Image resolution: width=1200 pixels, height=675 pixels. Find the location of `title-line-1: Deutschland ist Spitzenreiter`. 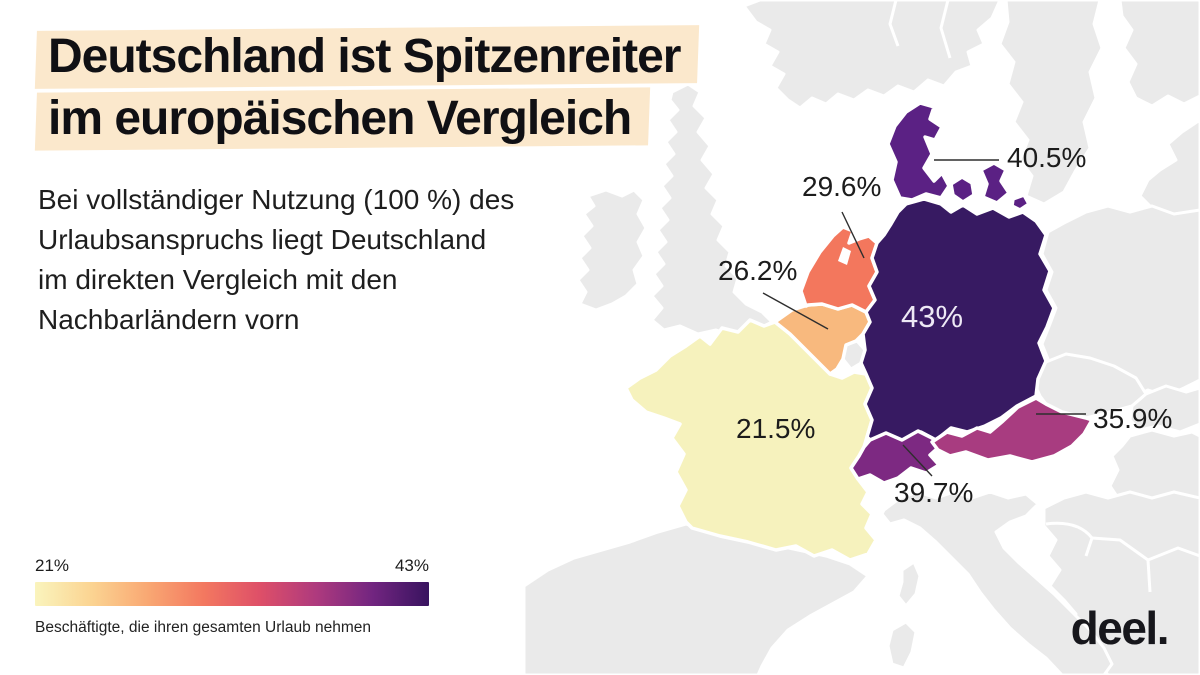

title-line-1: Deutschland ist Spitzenreiter is located at coordinates (367, 57).